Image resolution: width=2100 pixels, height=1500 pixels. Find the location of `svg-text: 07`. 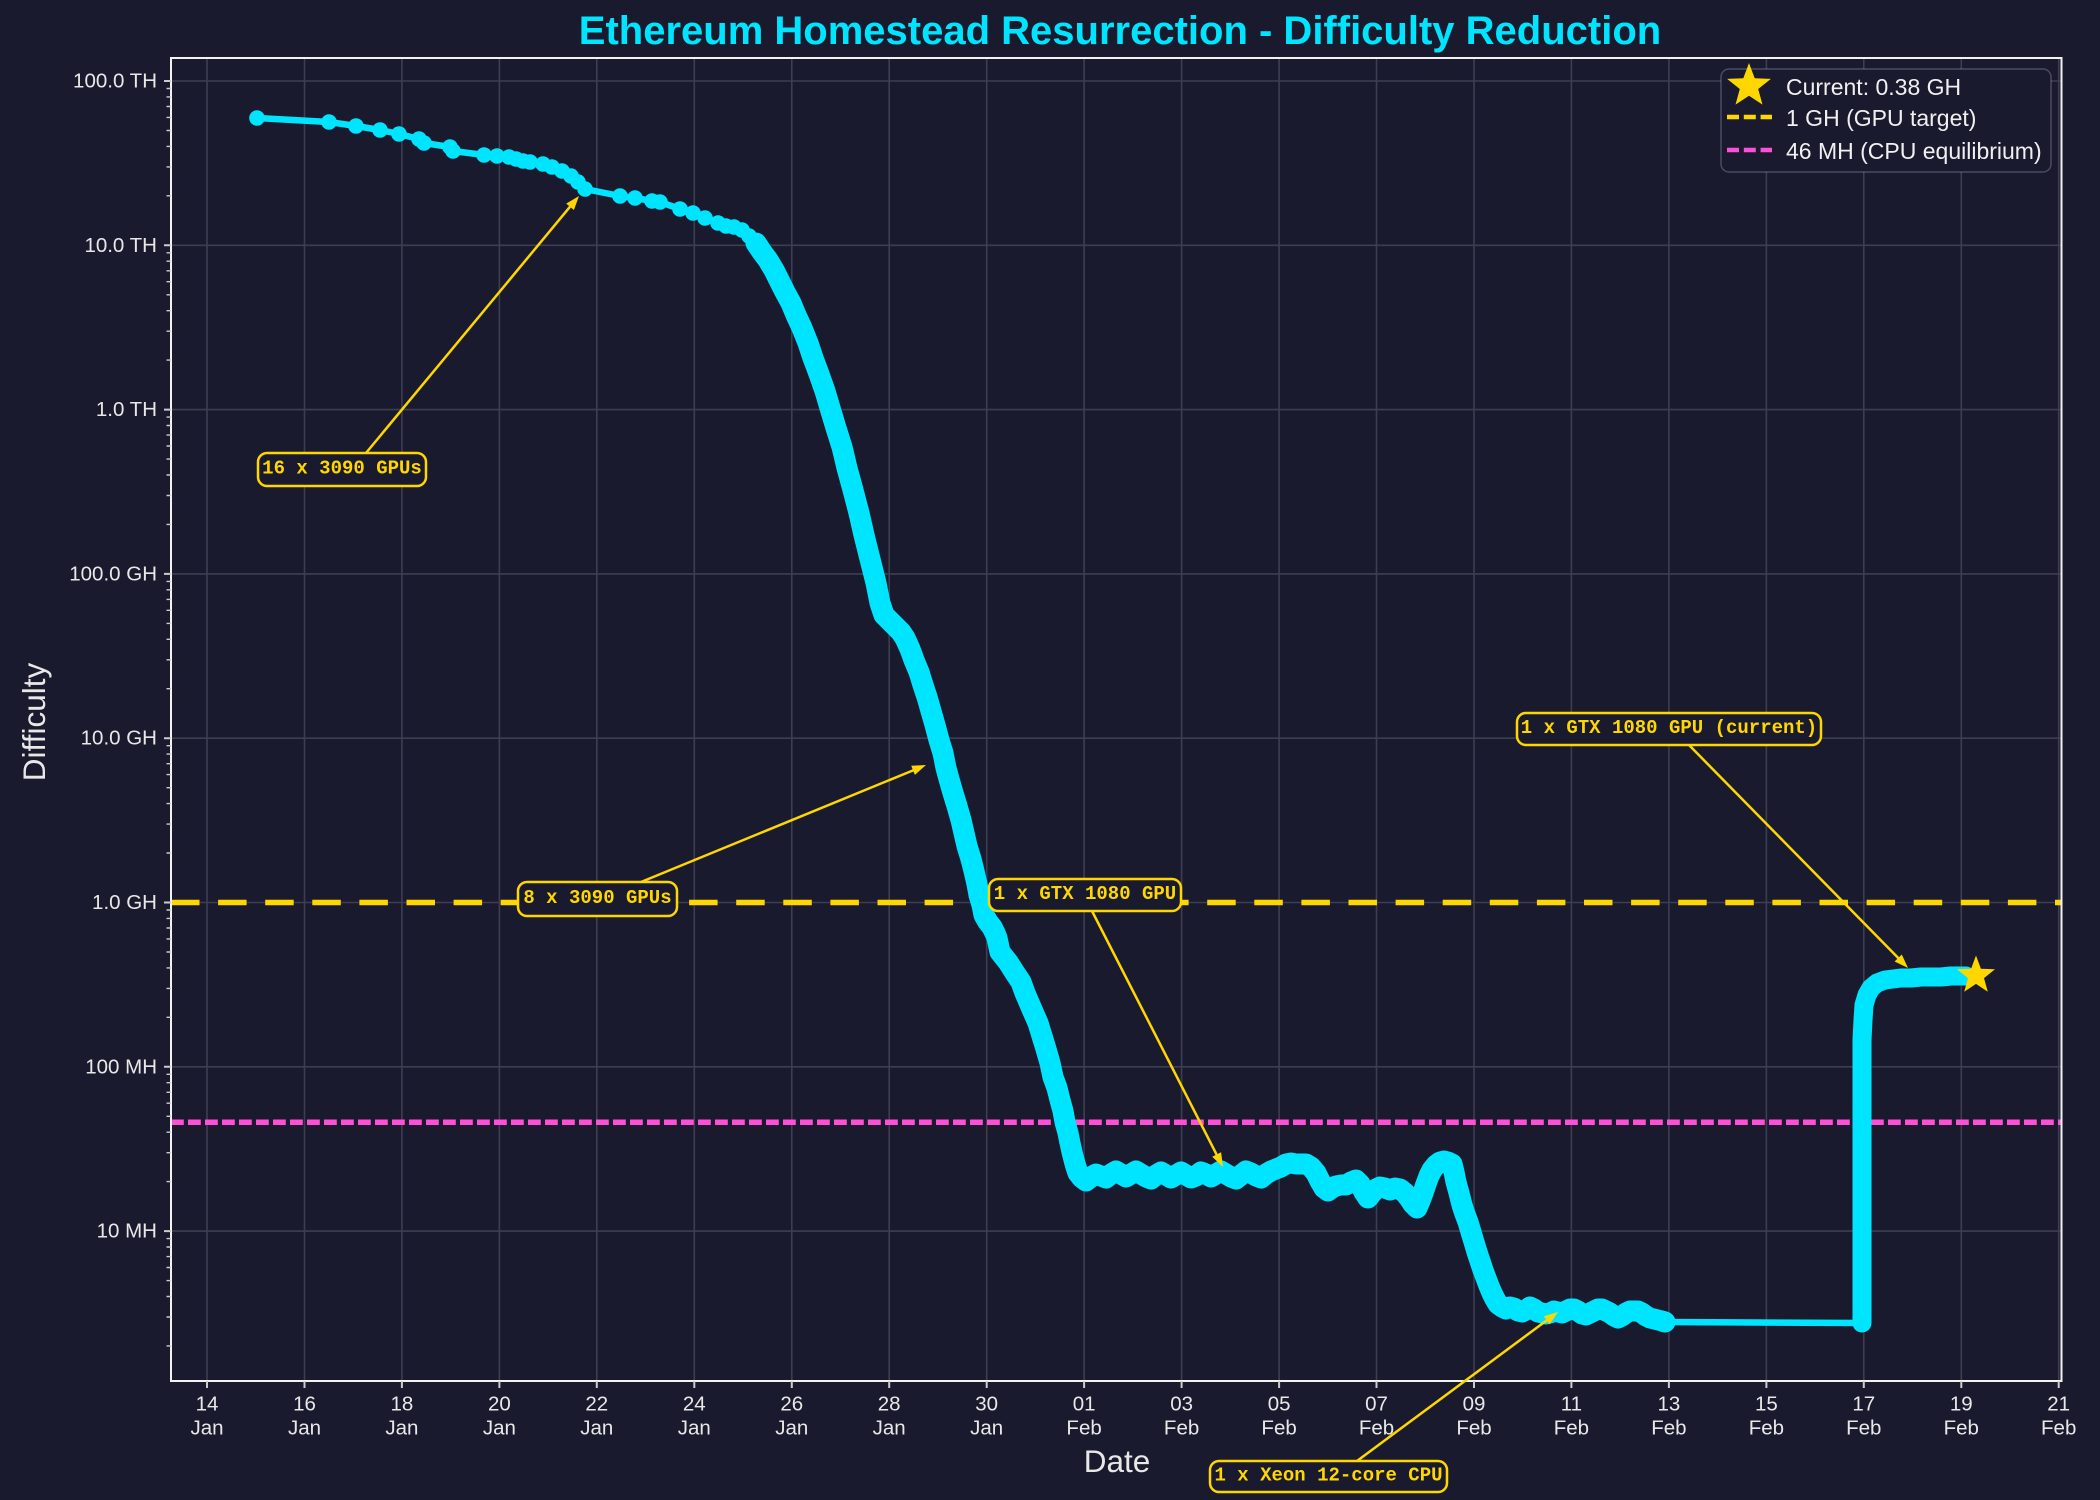

svg-text: 07 is located at coordinates (1376, 1404).